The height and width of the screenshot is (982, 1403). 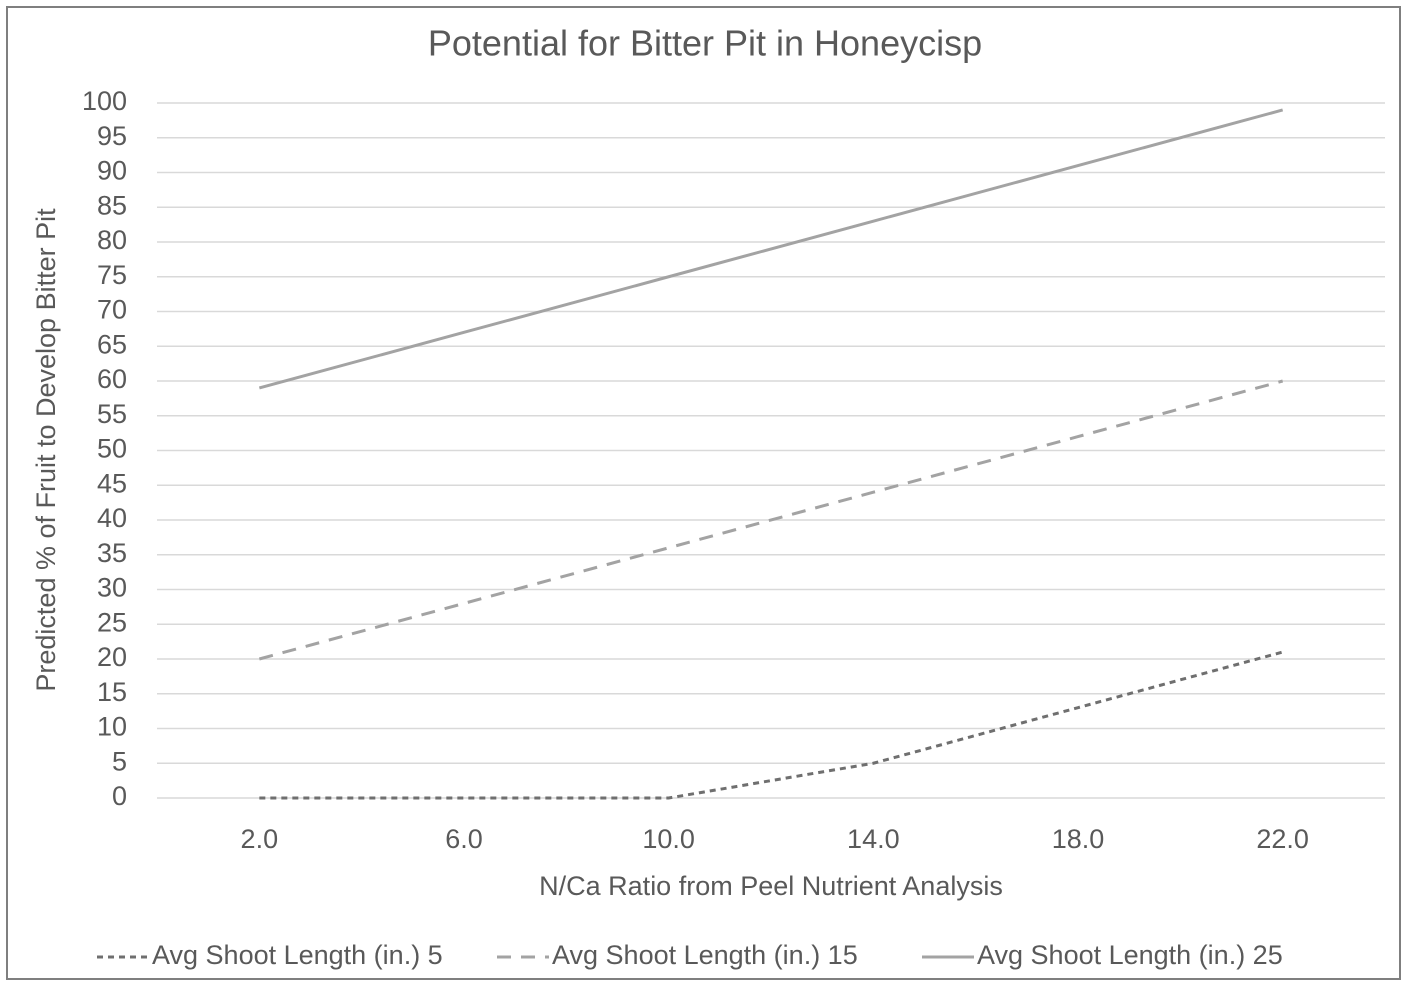 What do you see at coordinates (112, 379) in the screenshot?
I see `y-tick-label: 60` at bounding box center [112, 379].